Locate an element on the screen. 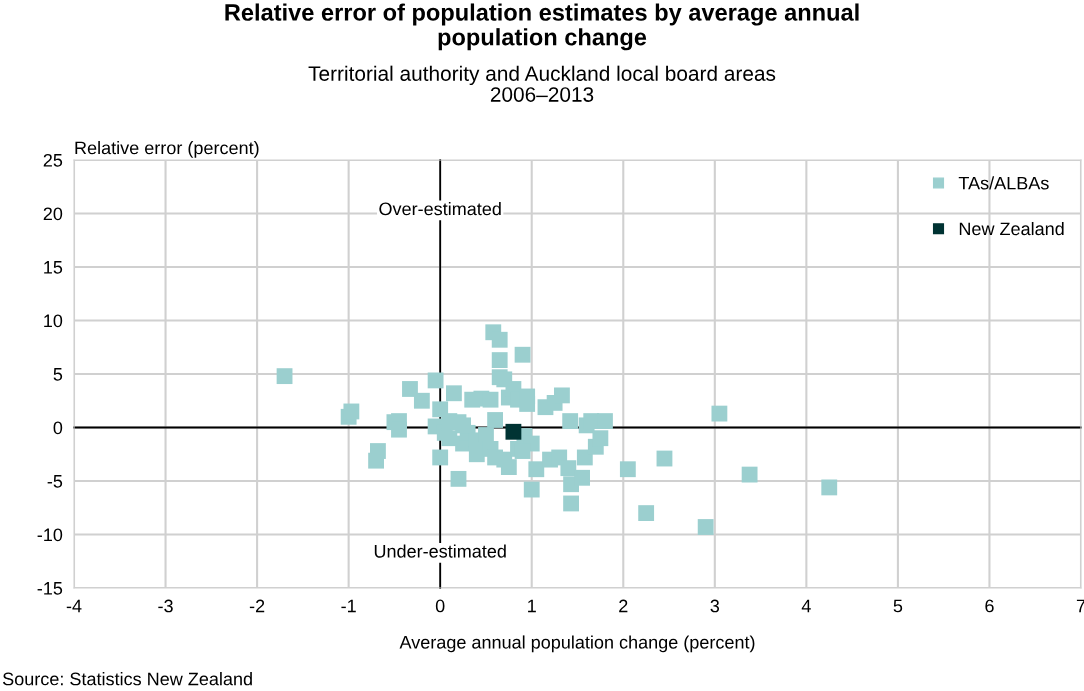 Image resolution: width=1084 pixels, height=691 pixels. x-tick-label: -2 is located at coordinates (257, 606).